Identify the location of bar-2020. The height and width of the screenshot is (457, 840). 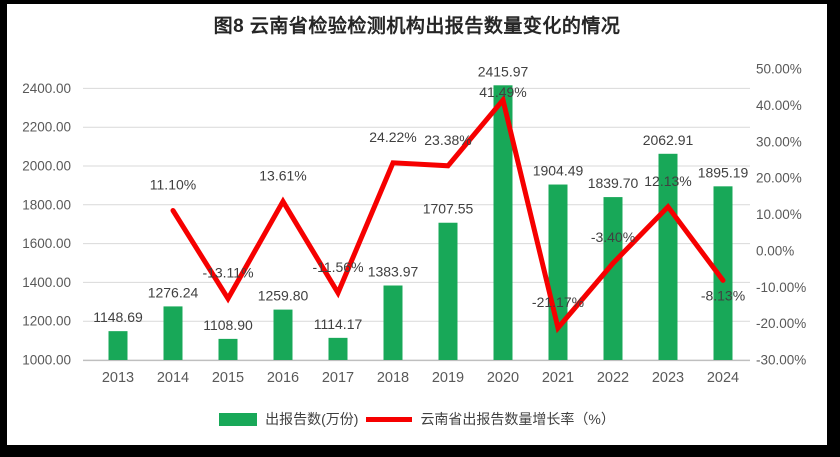
(503, 222).